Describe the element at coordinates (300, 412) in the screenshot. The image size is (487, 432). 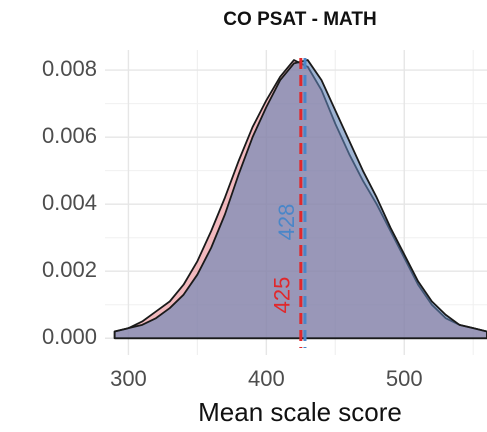
I see `x-axis-label: Mean scale score` at that location.